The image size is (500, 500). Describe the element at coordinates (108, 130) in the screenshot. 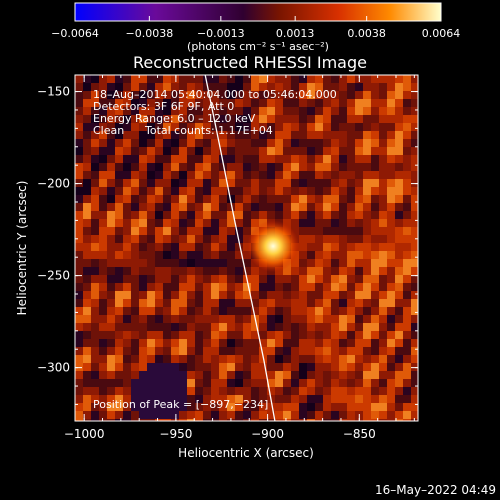

I see `annotation-clean: Clean` at that location.